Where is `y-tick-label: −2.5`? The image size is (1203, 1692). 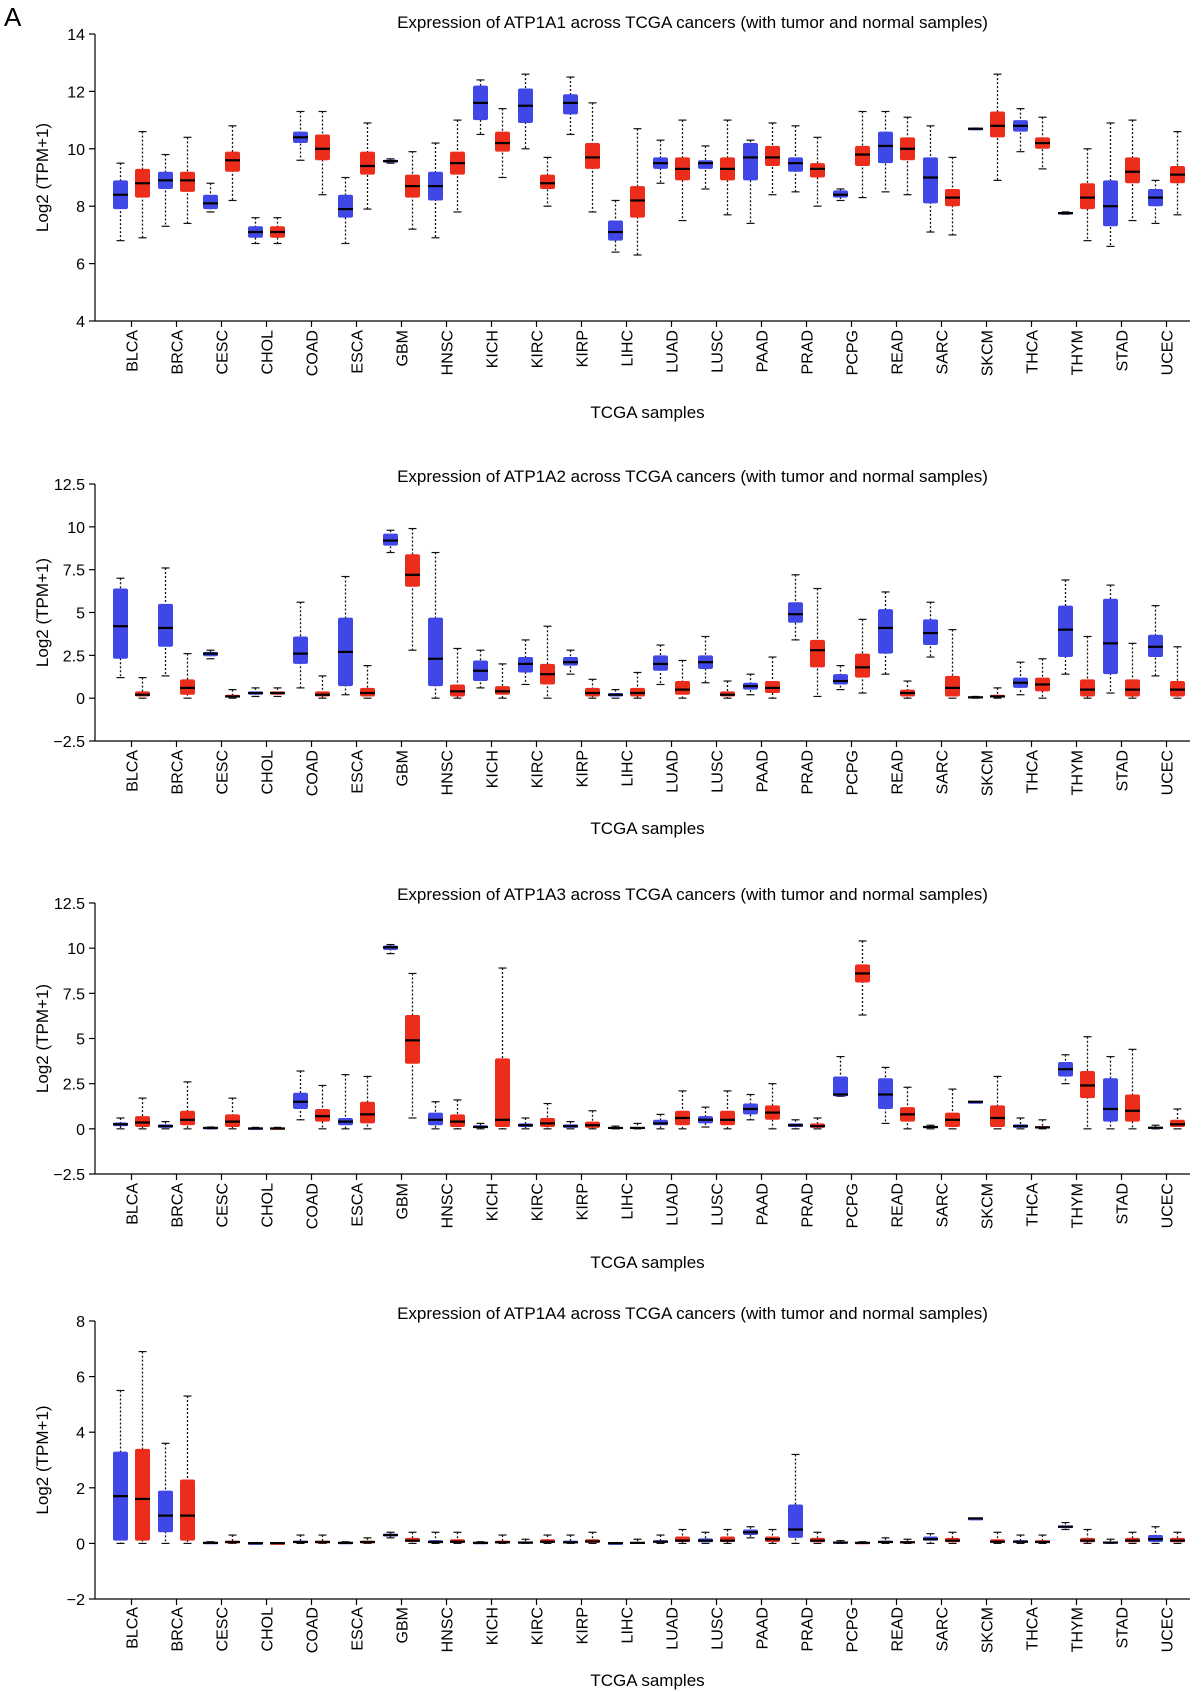 y-tick-label: −2.5 is located at coordinates (69, 742).